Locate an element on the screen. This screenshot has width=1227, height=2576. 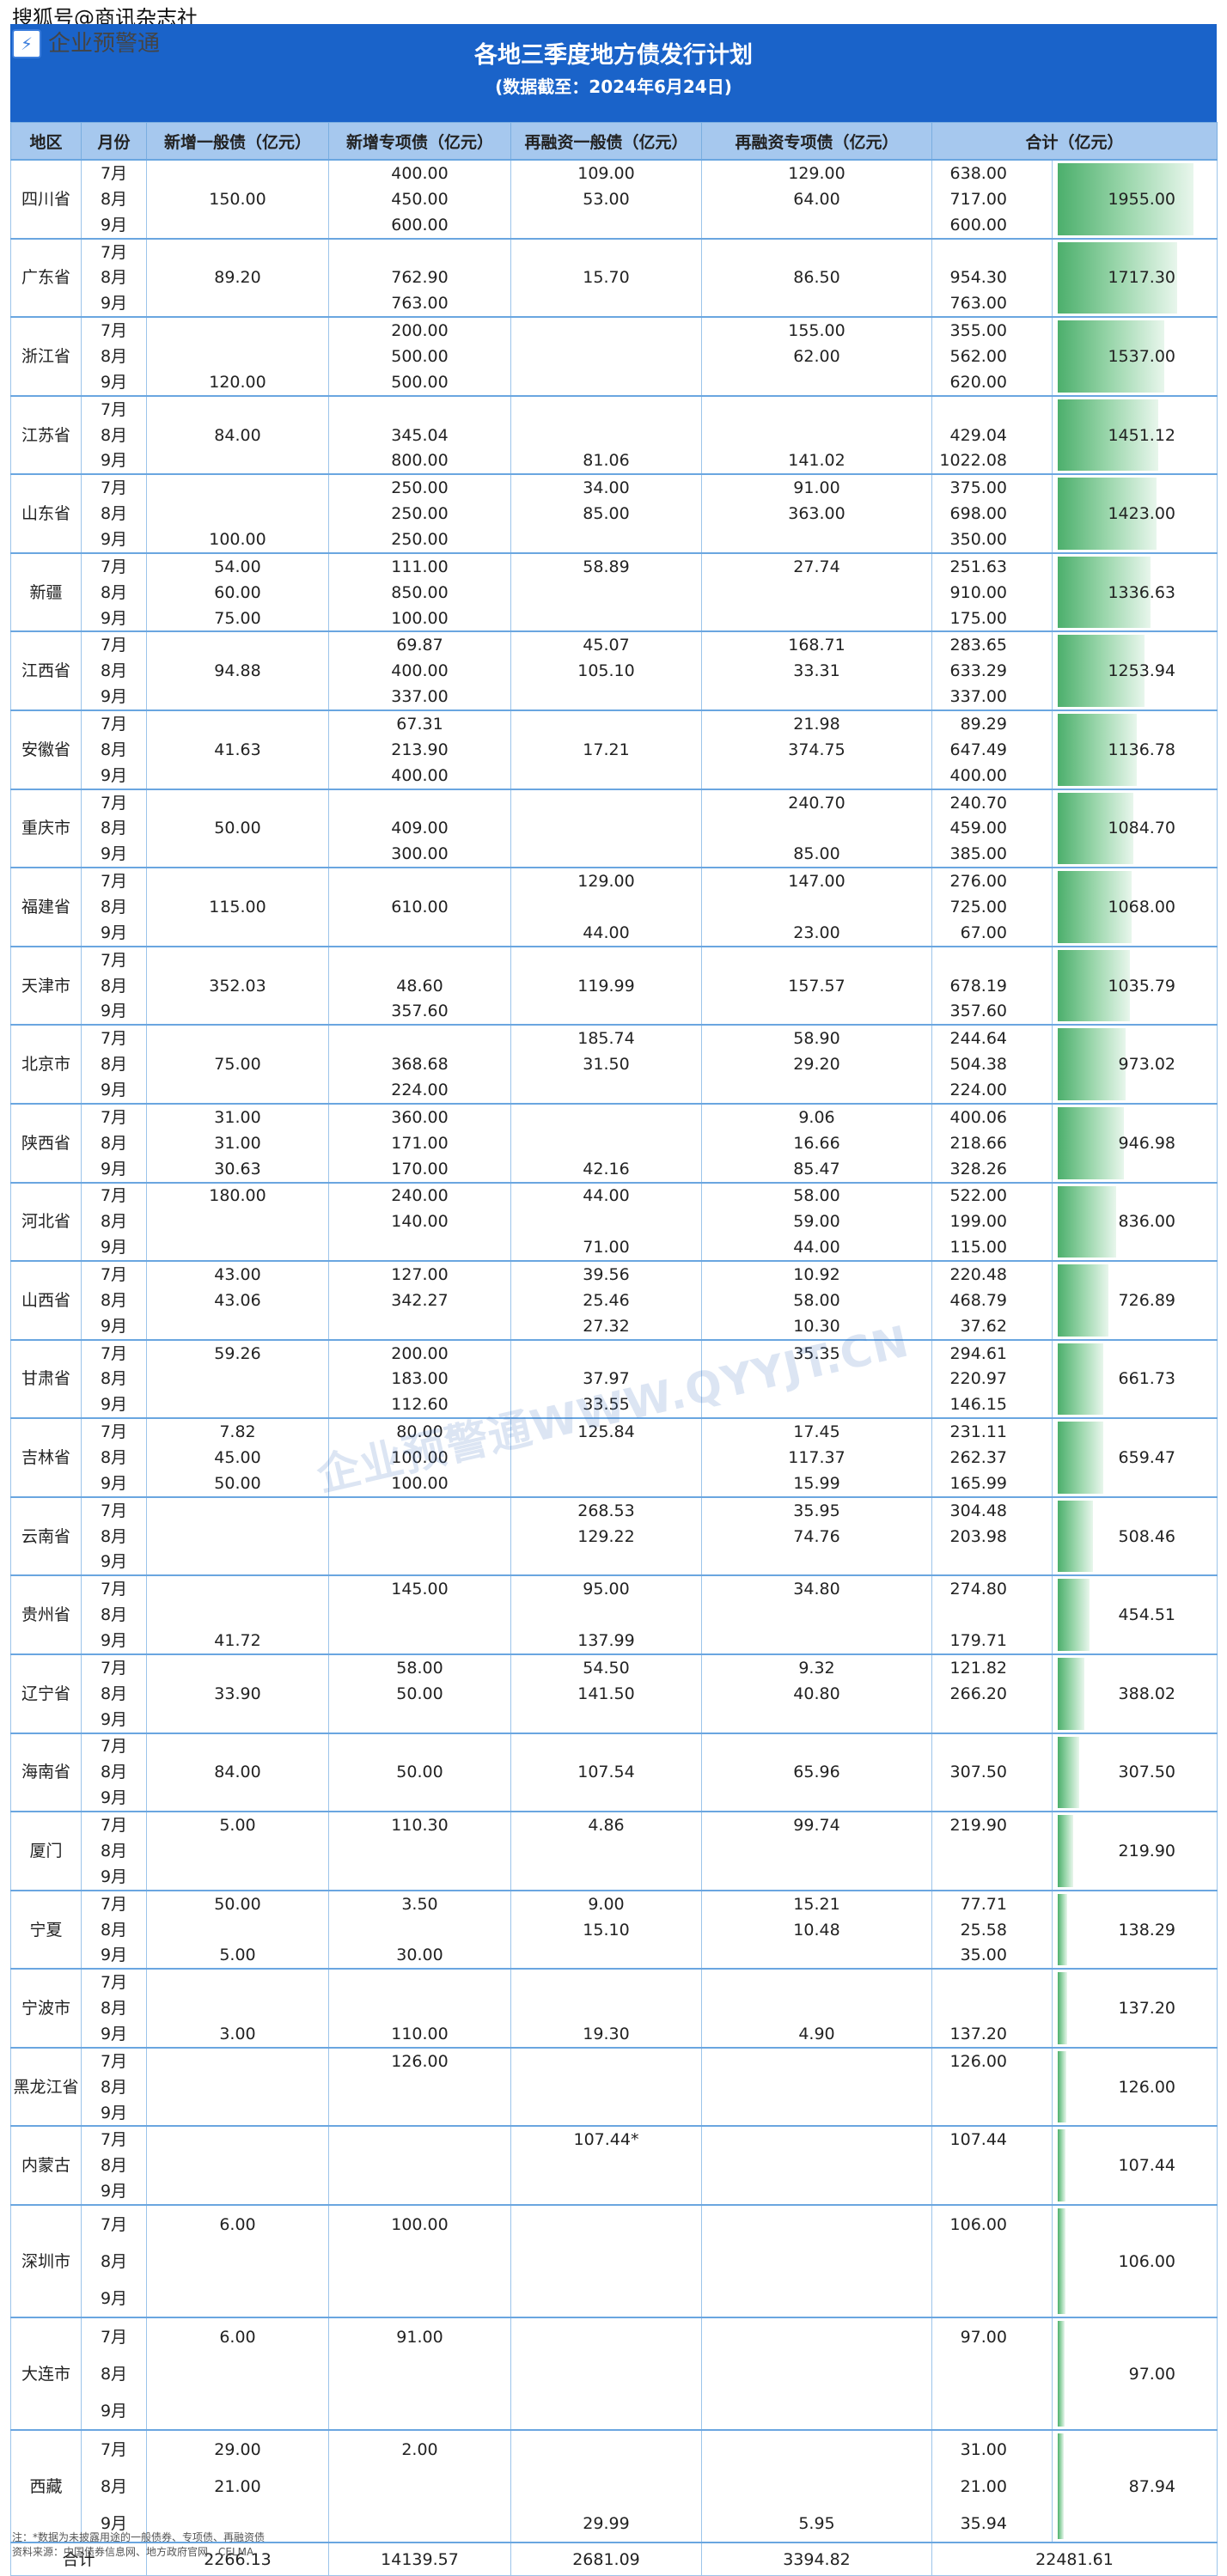
value-cell: 6.00 is located at coordinates (237, 2224).